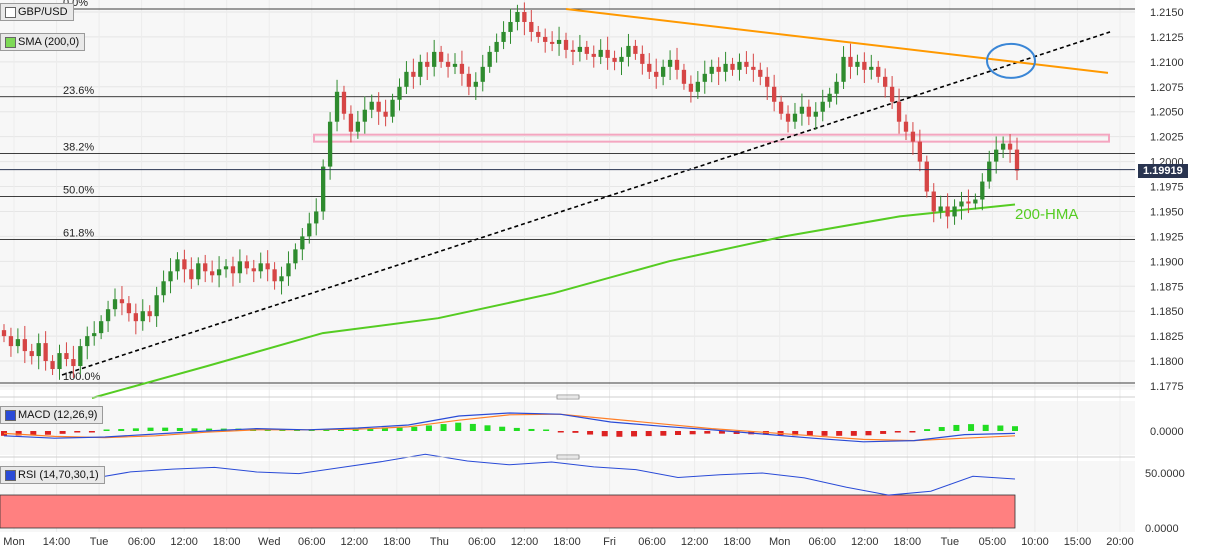 The width and height of the screenshot is (1207, 555). I want to click on fibonacci-level-label: 23.6%, so click(78, 91).